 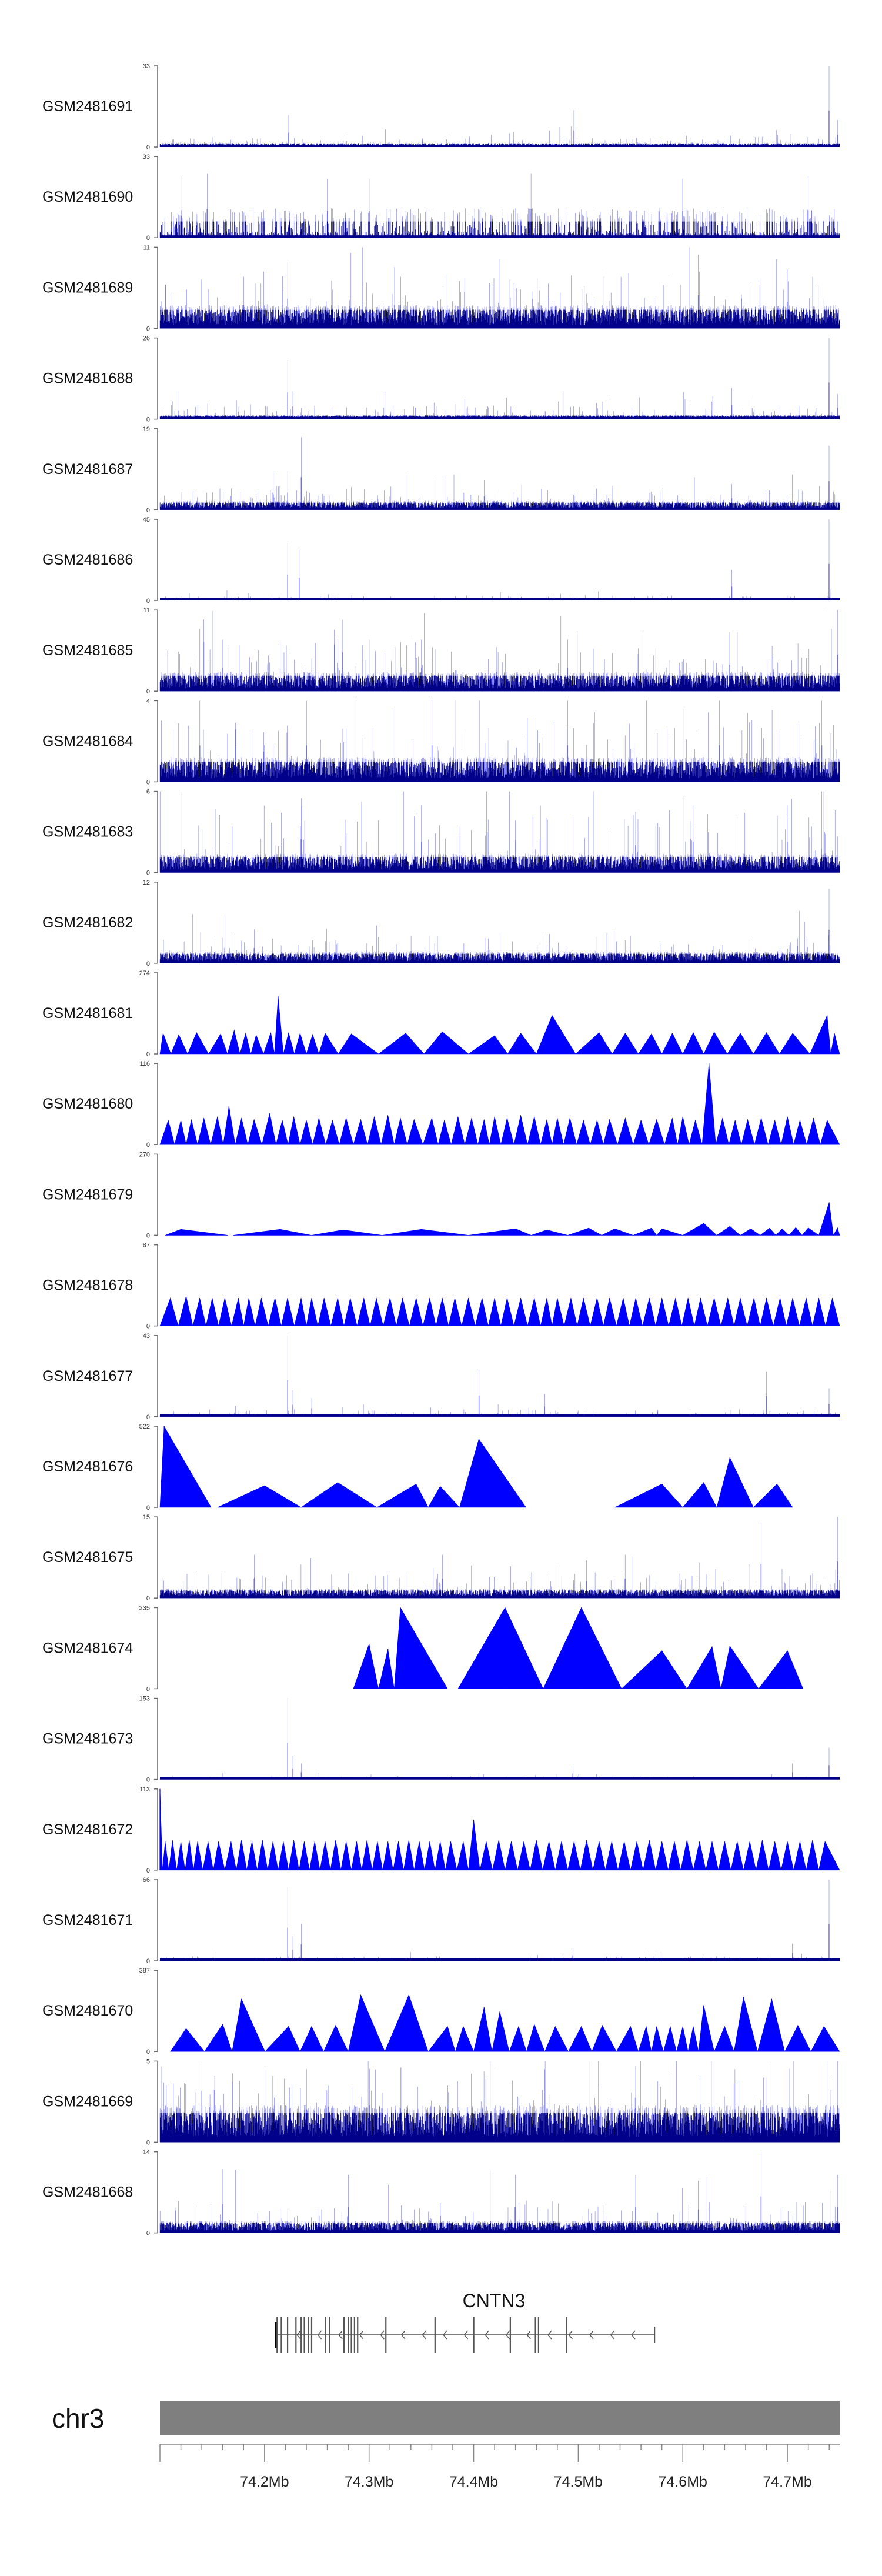 What do you see at coordinates (441, 107) in the screenshot?
I see `track-GSM2481691: GSM2481691 33 0` at bounding box center [441, 107].